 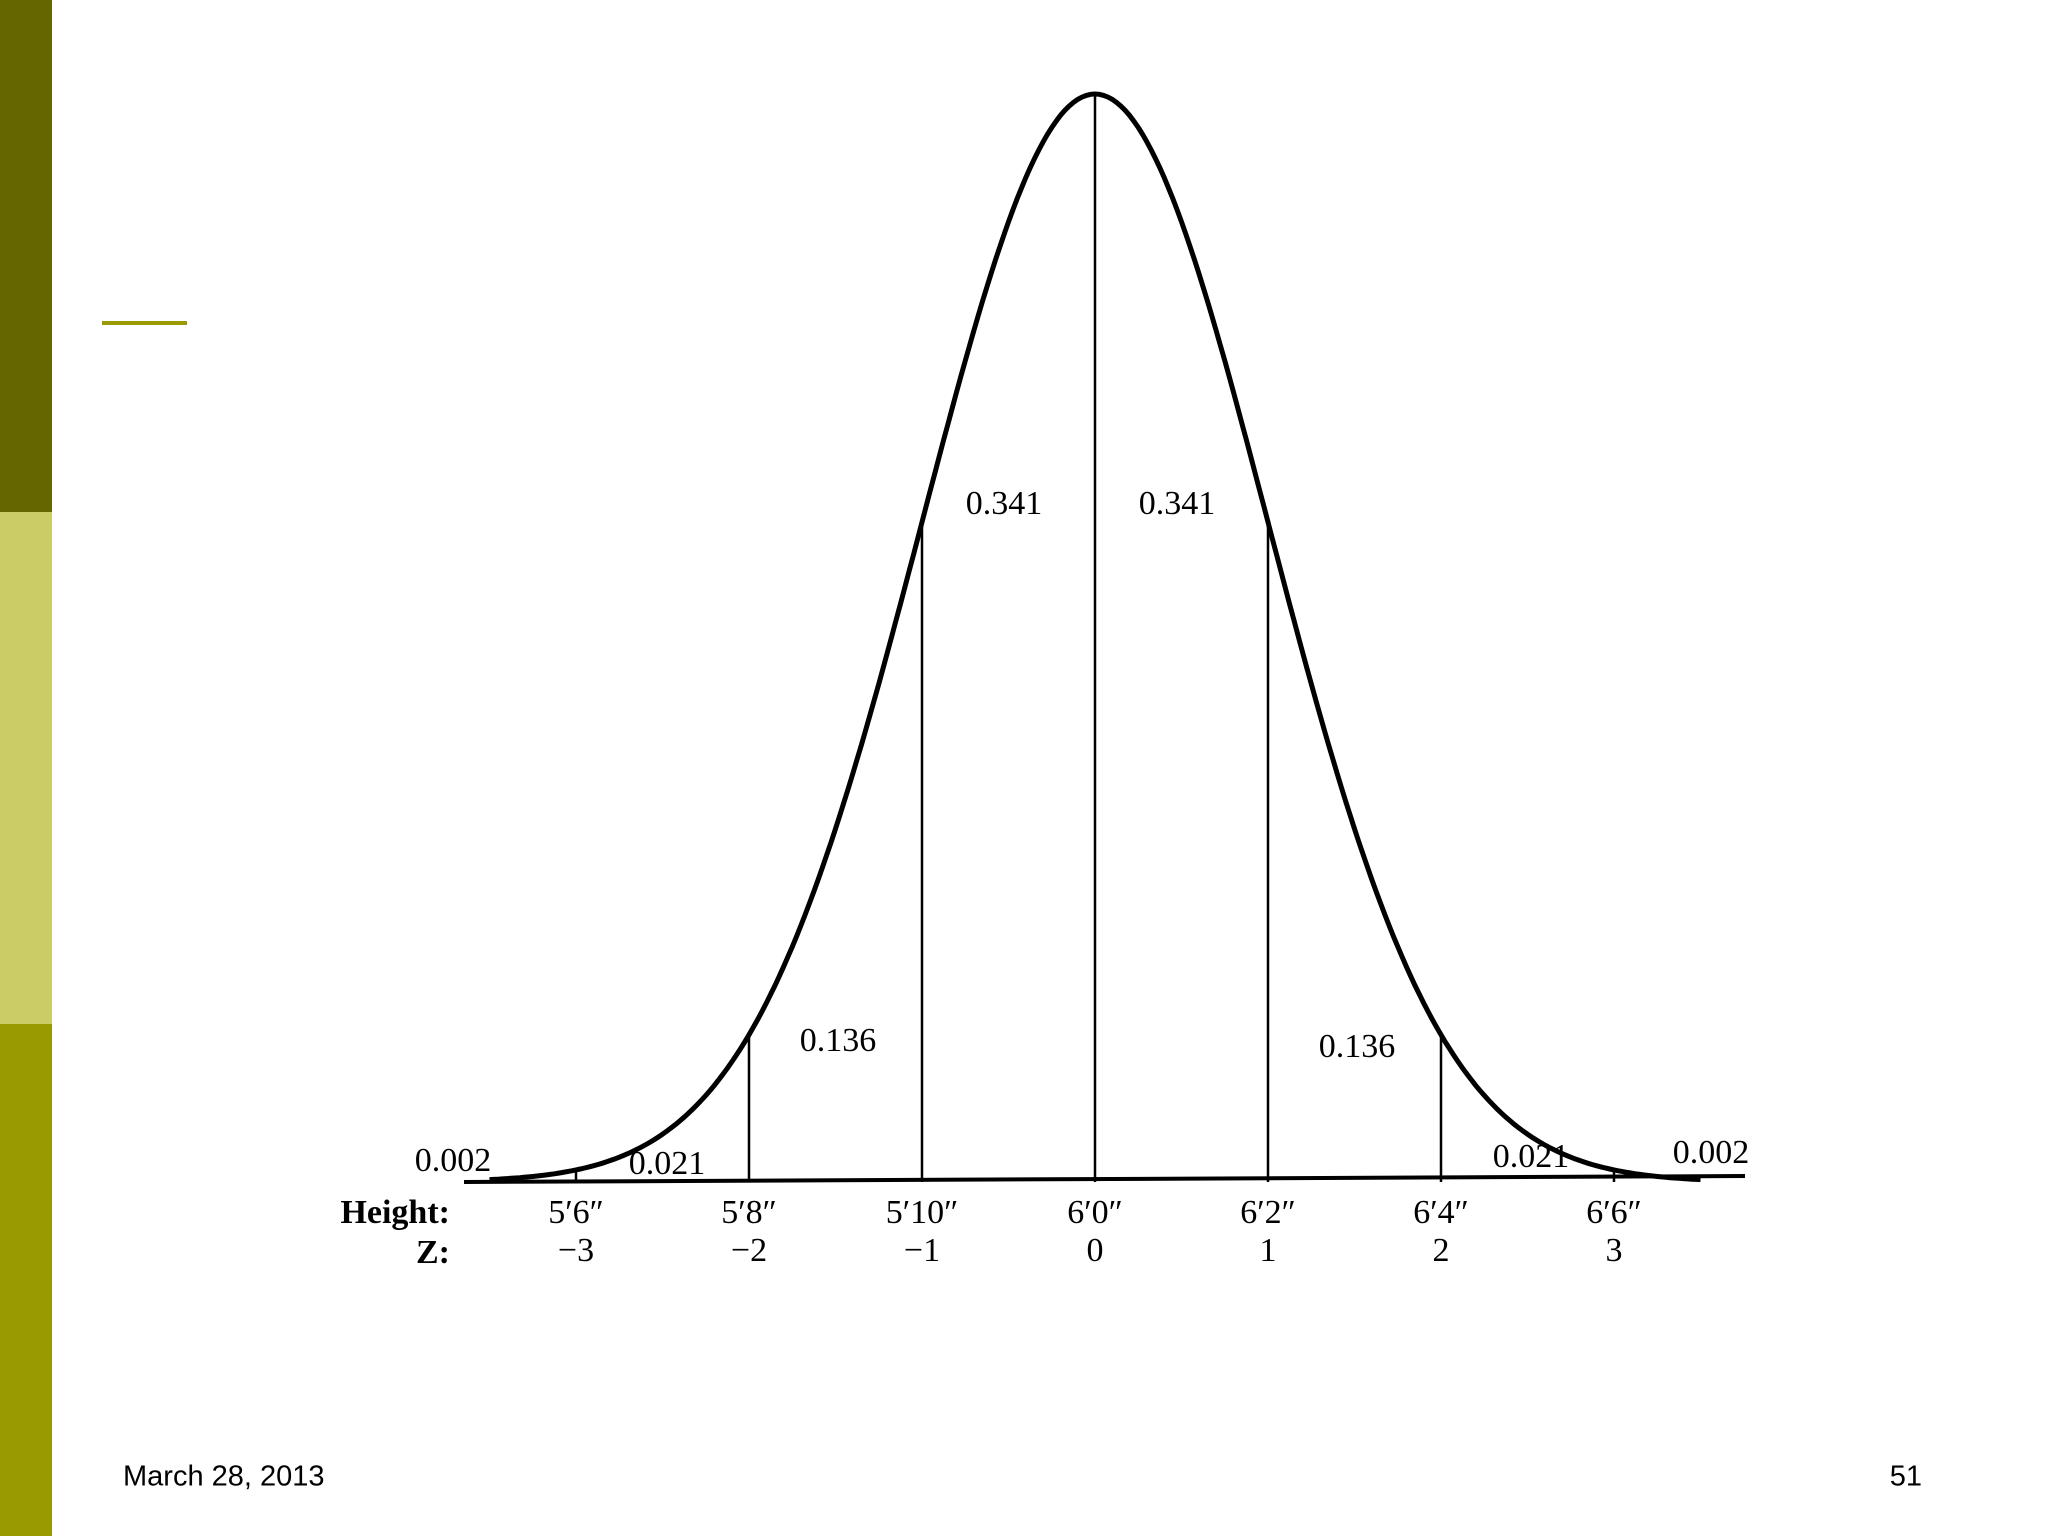 What do you see at coordinates (1441, 1250) in the screenshot?
I see `z-tick-label: 2` at bounding box center [1441, 1250].